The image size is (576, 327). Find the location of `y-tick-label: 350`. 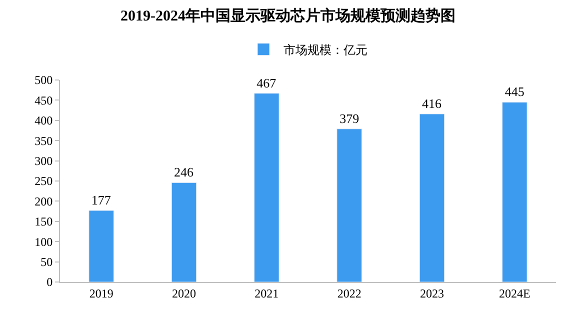

y-tick-label: 350 is located at coordinates (43, 141).